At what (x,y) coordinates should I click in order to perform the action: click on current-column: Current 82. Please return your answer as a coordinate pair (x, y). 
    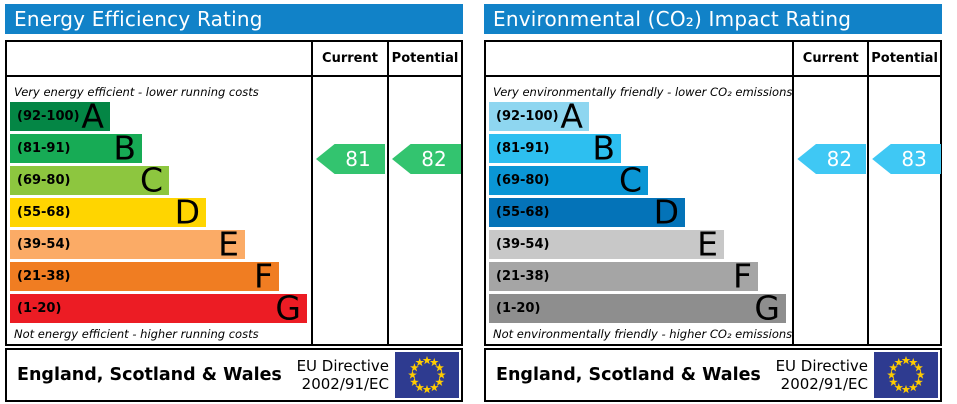
    Looking at the image, I should click on (830, 193).